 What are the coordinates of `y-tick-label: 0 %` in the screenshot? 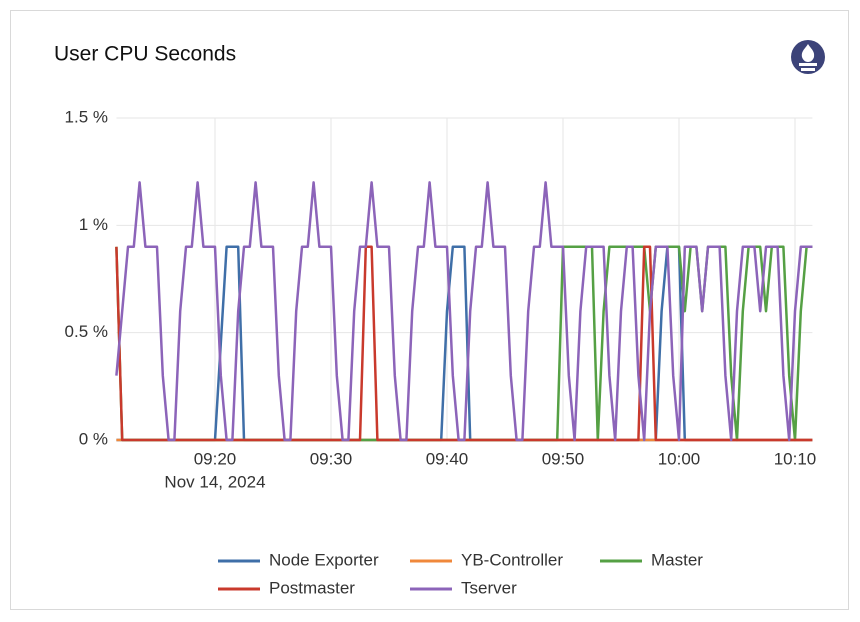 It's located at (93, 438).